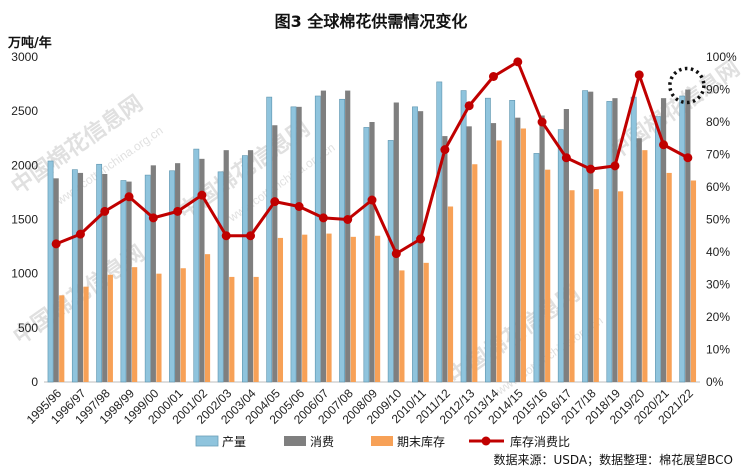 The height and width of the screenshot is (471, 743). Describe the element at coordinates (721, 57) in the screenshot. I see `y2-tick-label: 100%` at that location.